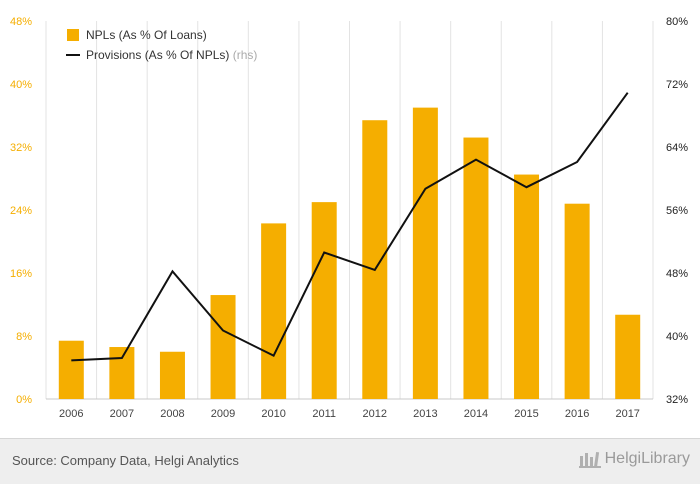  Describe the element at coordinates (677, 148) in the screenshot. I see `y-right-tick-label: 64%` at that location.